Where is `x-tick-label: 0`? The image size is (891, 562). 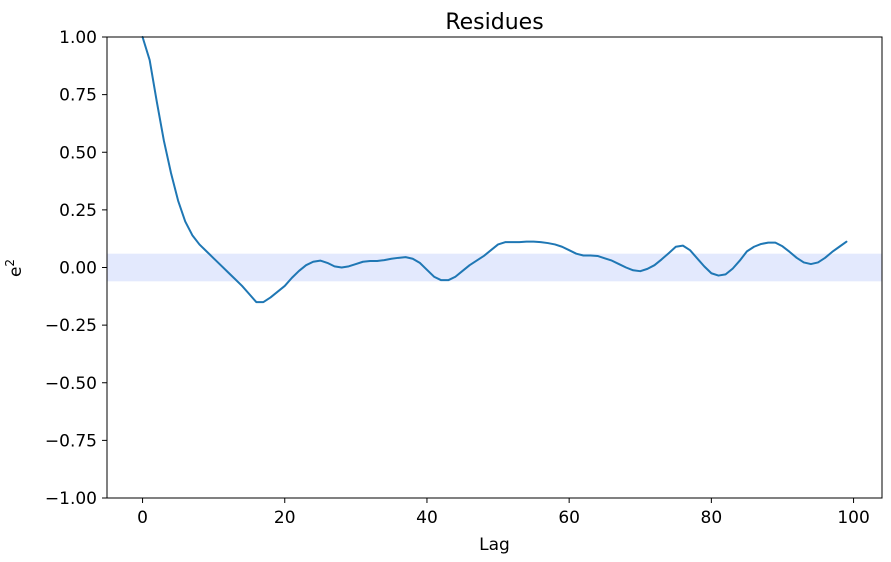
x-tick-label: 0 is located at coordinates (142, 518).